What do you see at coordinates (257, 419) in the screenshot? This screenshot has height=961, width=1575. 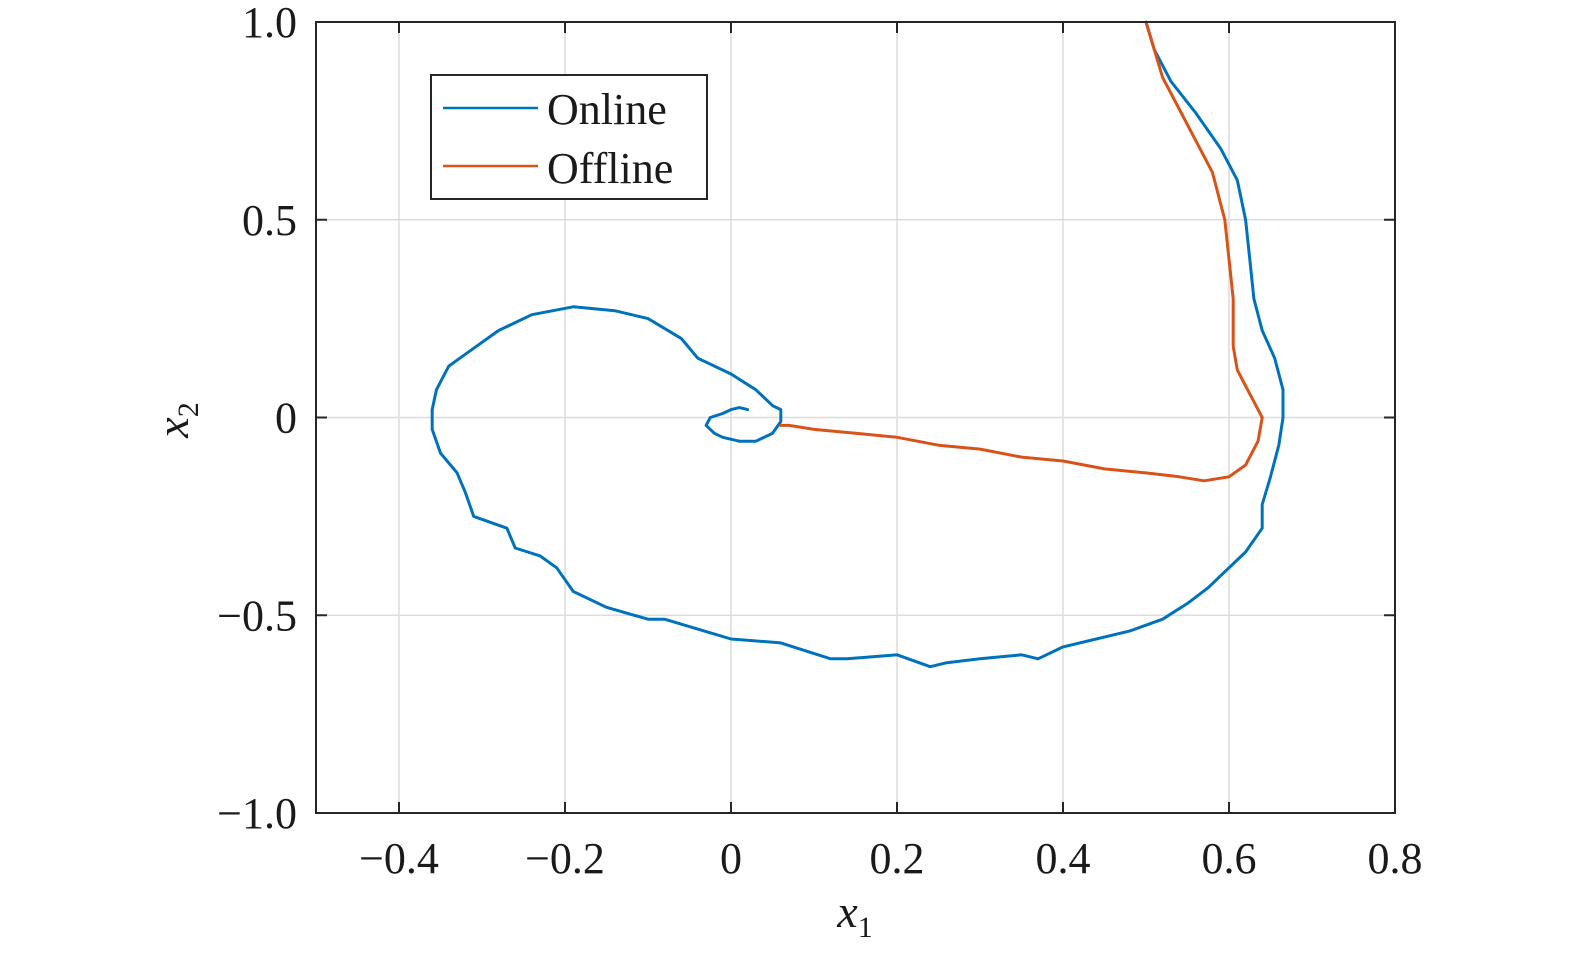 I see `y-tick-labels: 1.0 0.5 0 −0.5 −1.0` at bounding box center [257, 419].